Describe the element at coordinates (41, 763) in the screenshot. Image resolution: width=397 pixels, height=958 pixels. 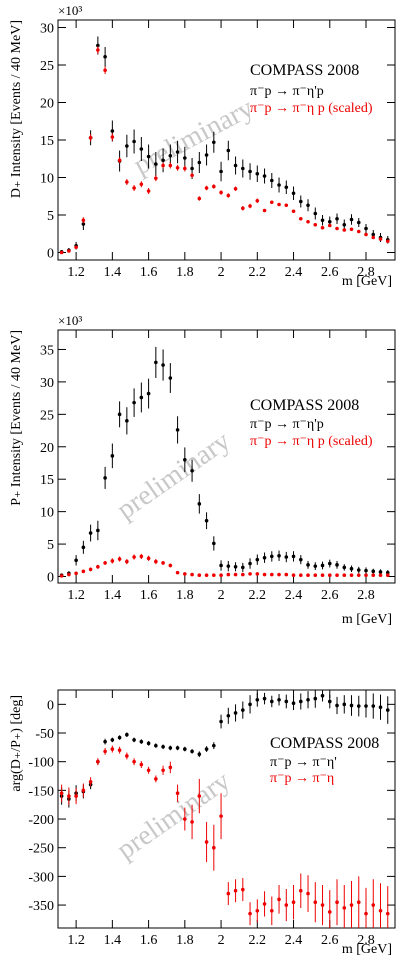
I see `y-tick-label: -100` at that location.